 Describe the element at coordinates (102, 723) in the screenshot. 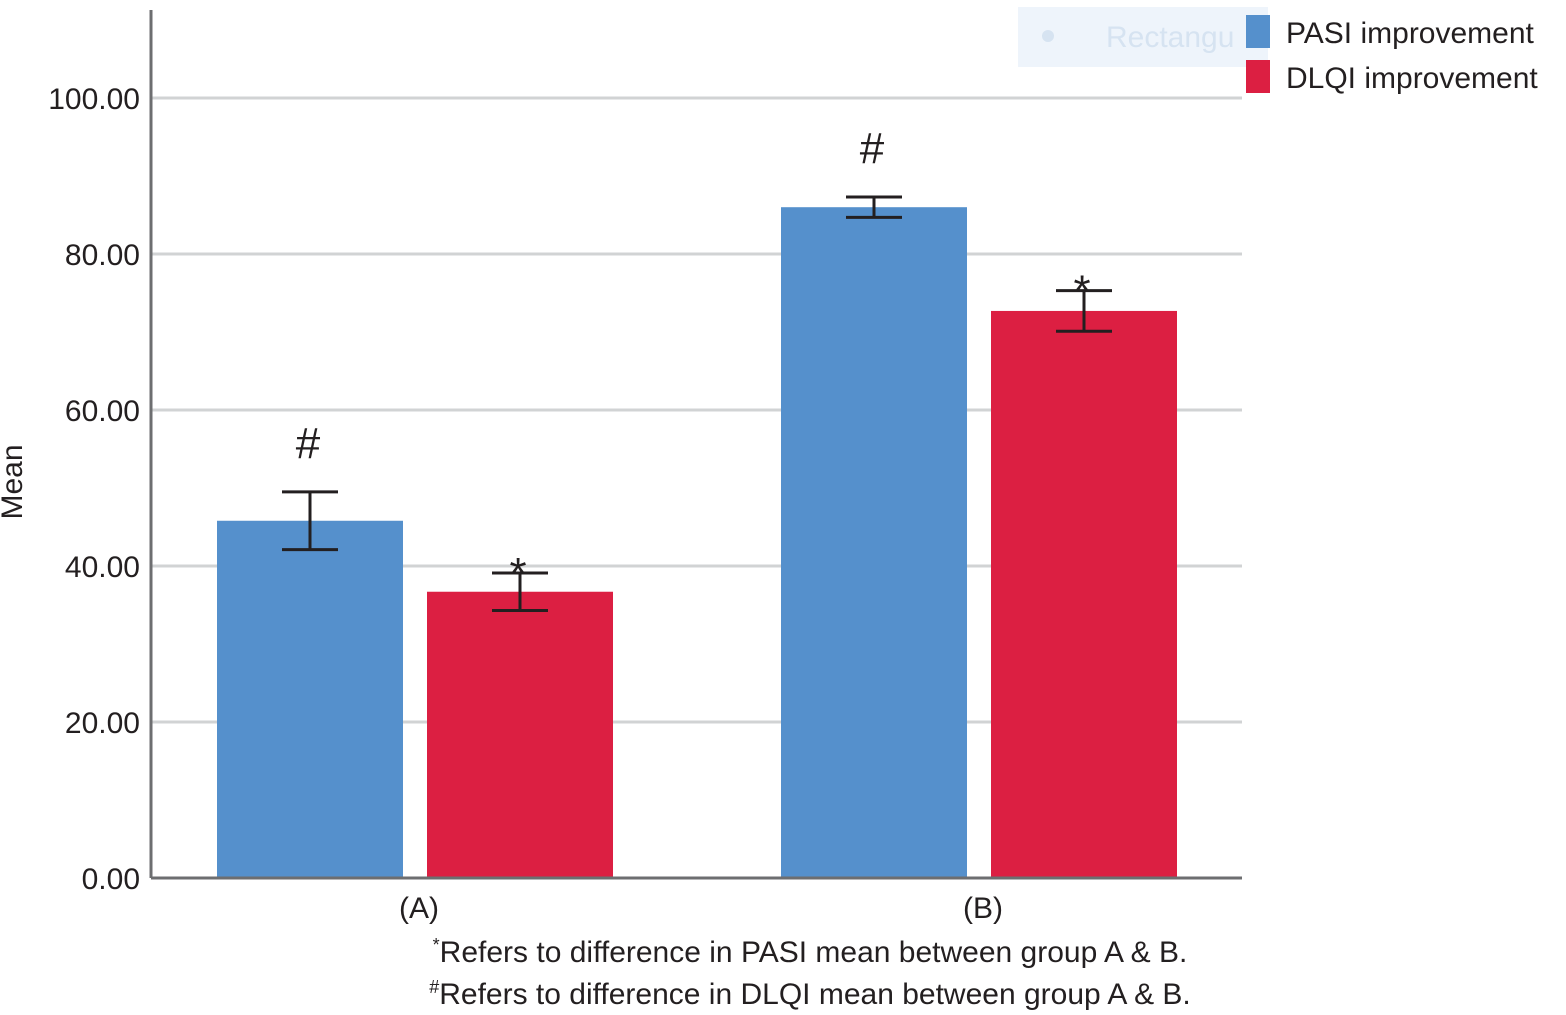

I see `y-tick-label: 20.00` at that location.